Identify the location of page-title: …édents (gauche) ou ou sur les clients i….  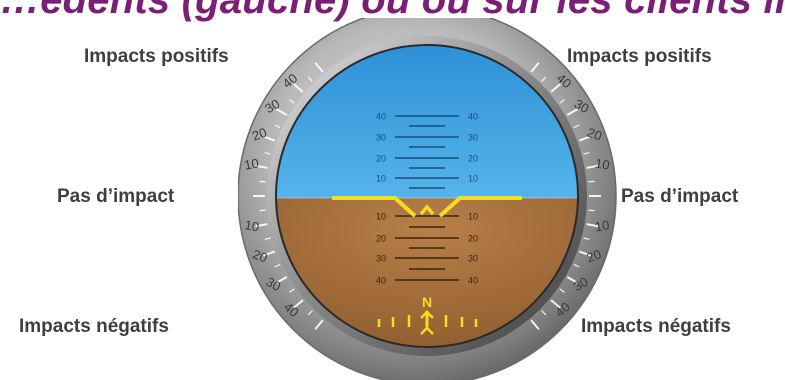
(392, 11).